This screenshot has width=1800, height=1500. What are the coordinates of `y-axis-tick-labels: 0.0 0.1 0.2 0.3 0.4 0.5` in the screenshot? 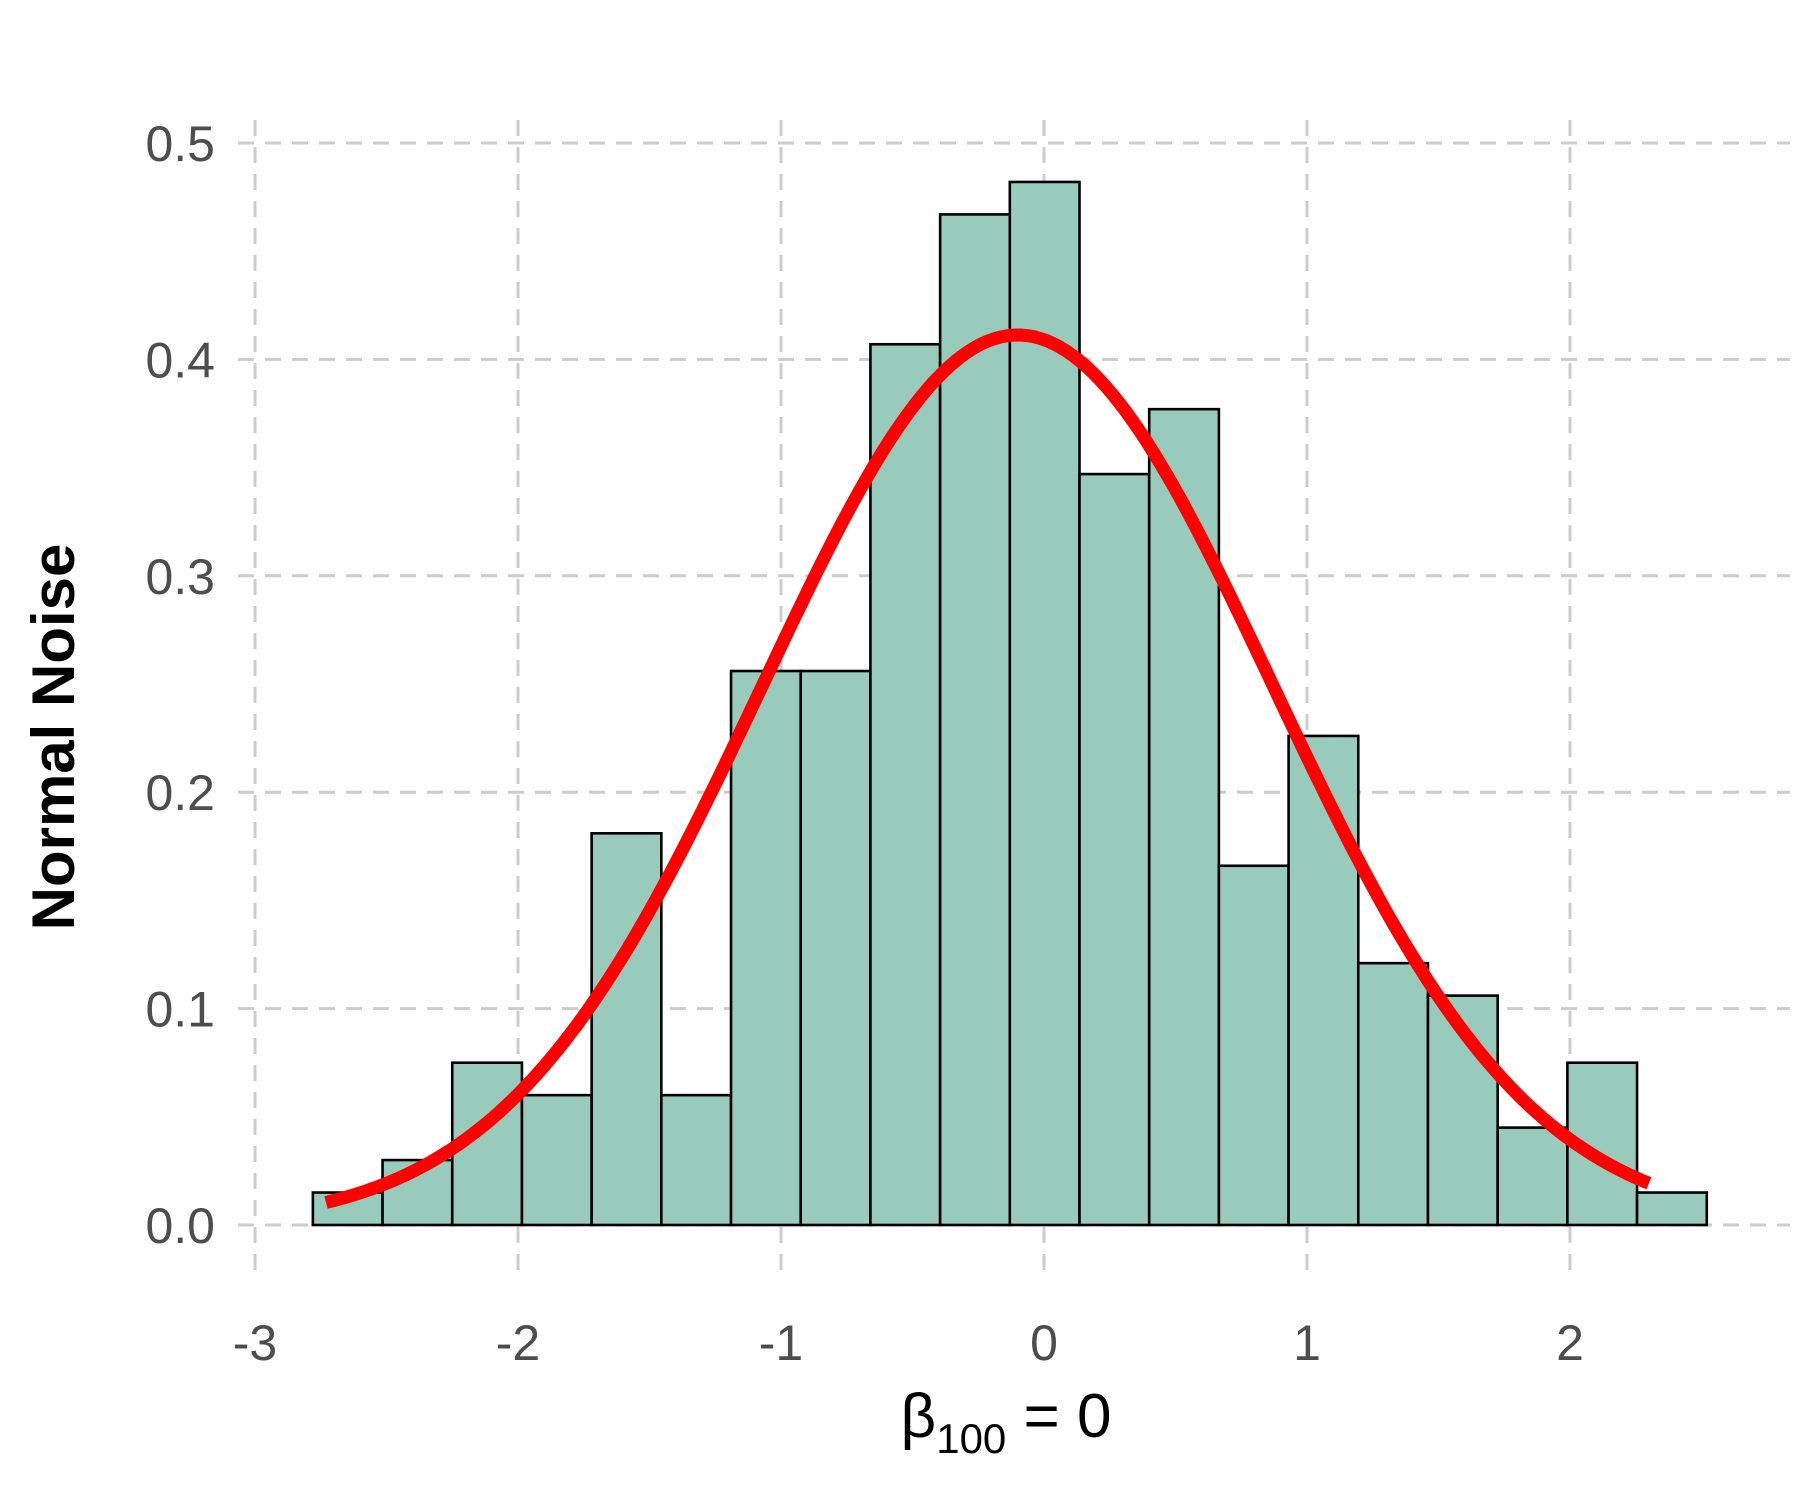 It's located at (180, 685).